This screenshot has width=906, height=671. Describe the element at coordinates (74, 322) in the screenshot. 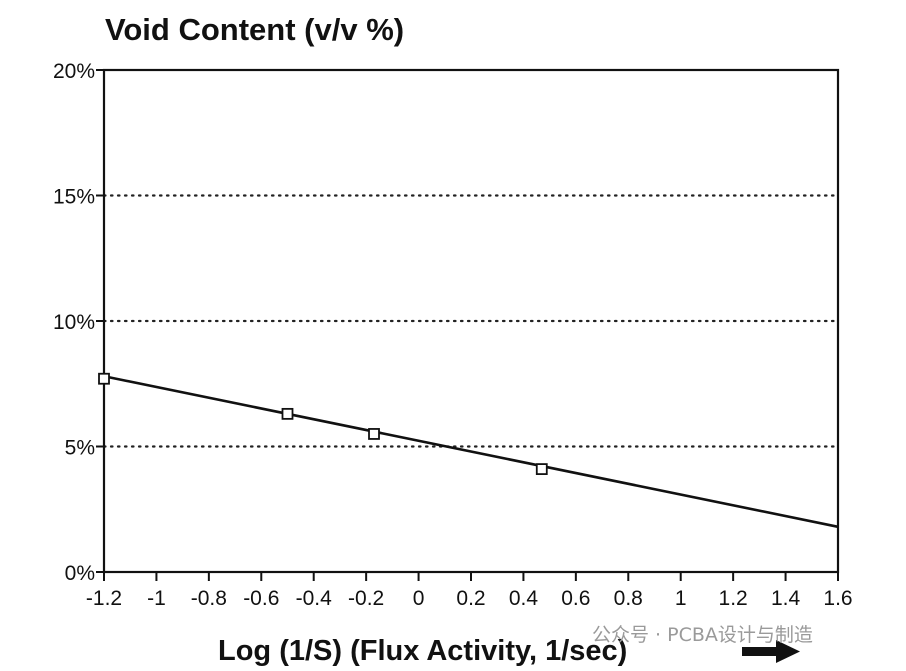

I see `y-tick-label: 10%` at that location.